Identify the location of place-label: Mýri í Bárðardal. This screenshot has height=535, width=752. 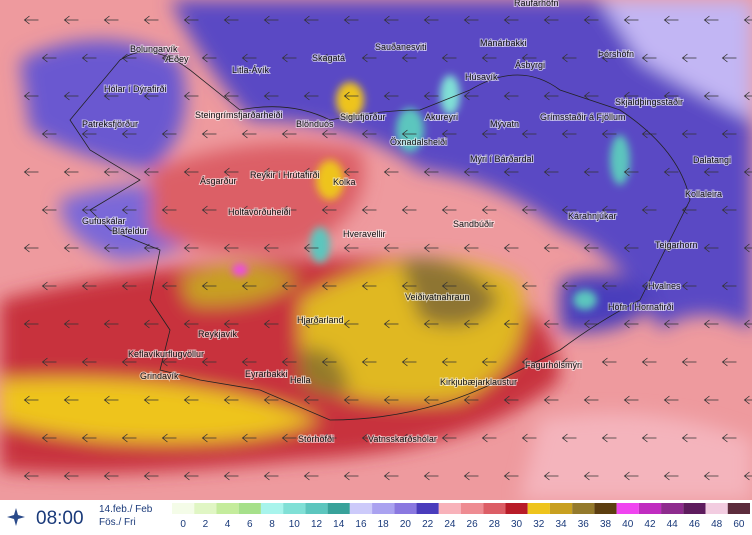
(502, 159).